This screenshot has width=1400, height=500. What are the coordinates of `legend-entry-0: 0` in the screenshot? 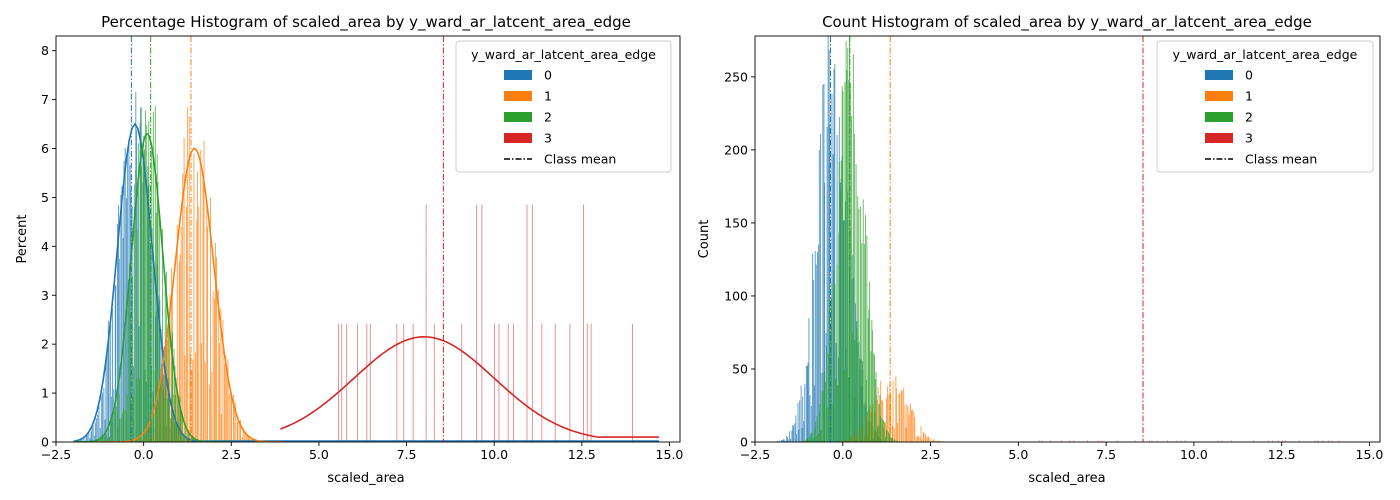 It's located at (548, 75).